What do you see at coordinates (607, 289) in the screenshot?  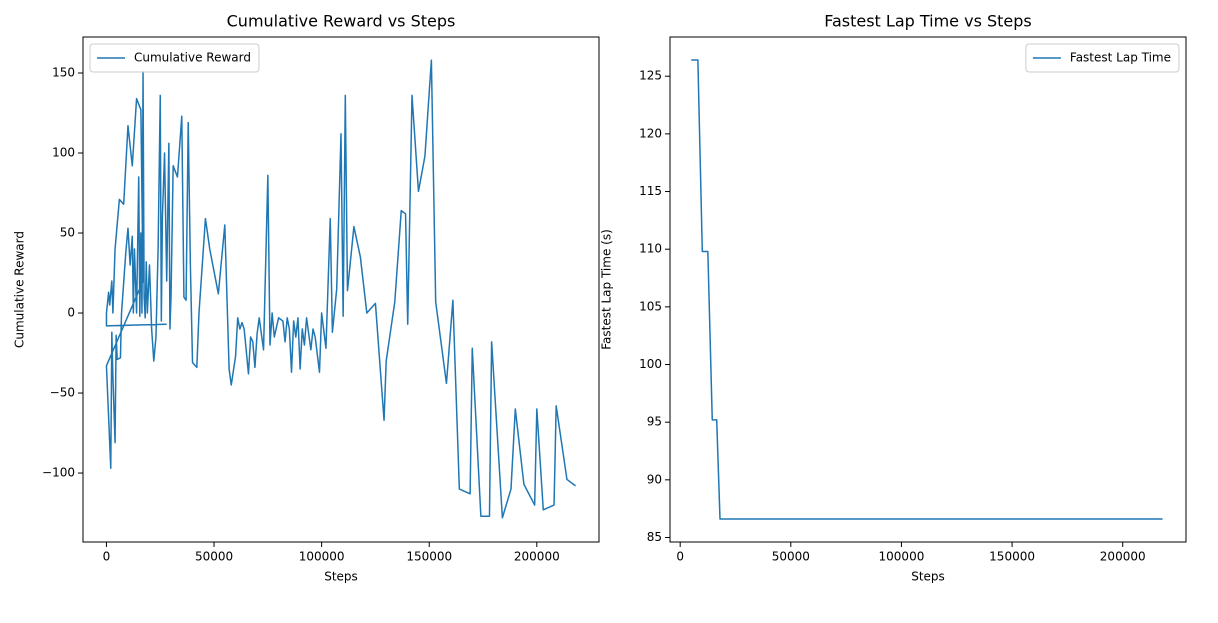 I see `y-axis-label: Fastest Lap Time (s)` at bounding box center [607, 289].